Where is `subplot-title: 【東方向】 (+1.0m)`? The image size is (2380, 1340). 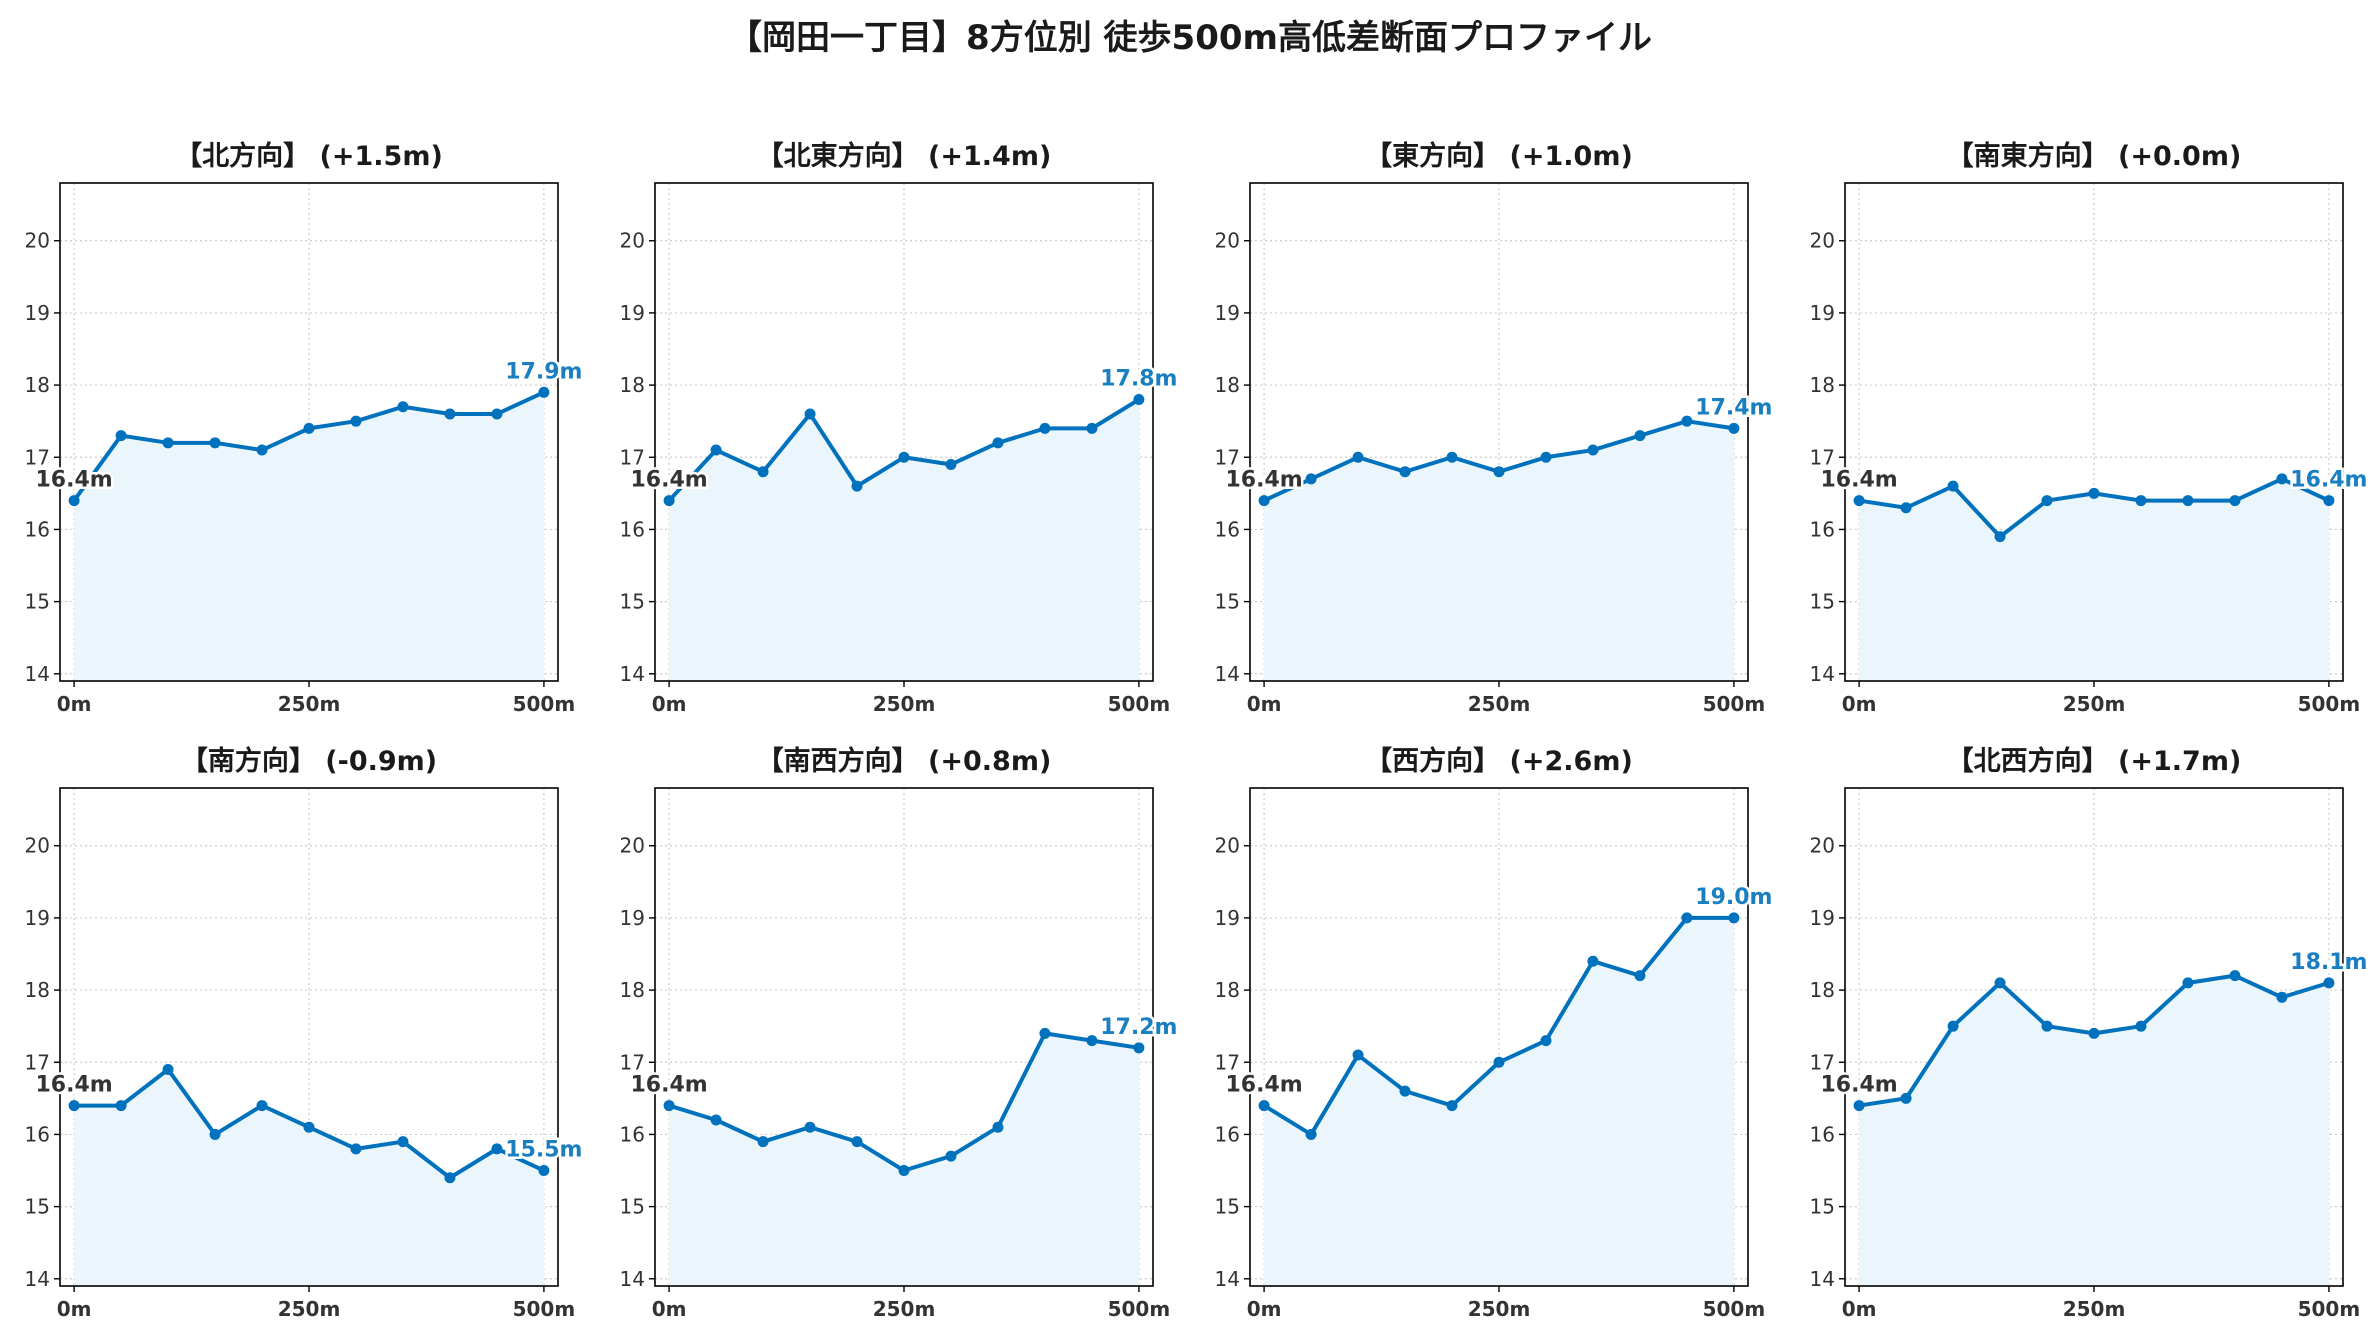 subplot-title: 【東方向】 (+1.0m) is located at coordinates (1499, 156).